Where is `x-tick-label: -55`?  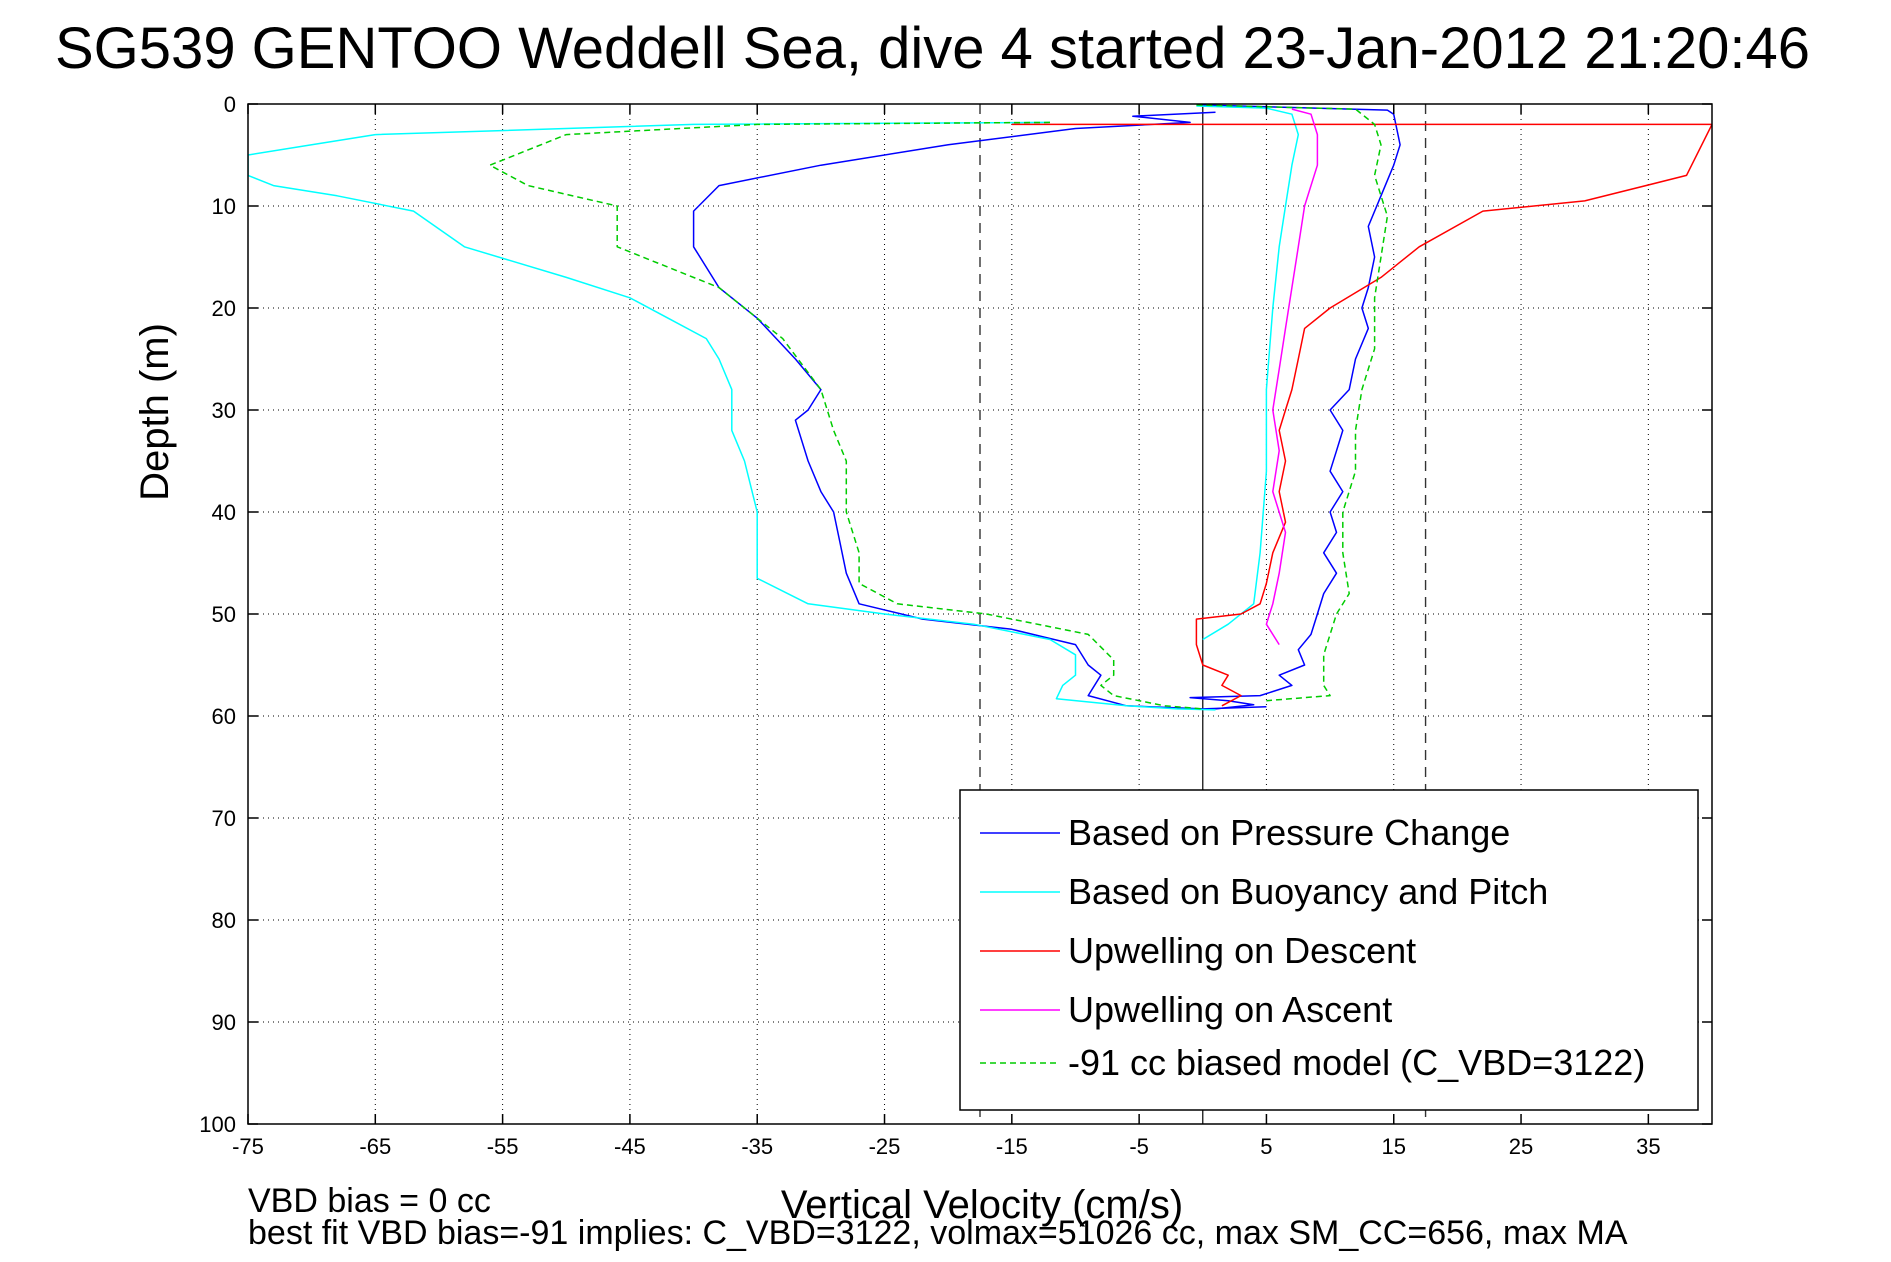
x-tick-label: -55 is located at coordinates (503, 1146).